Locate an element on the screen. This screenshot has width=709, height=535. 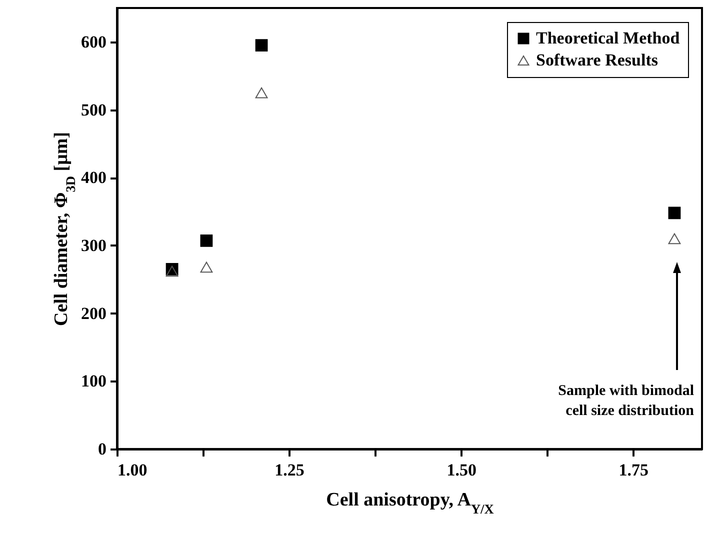
annotation: Sample with bimodal cell size distribution is located at coordinates (626, 401).